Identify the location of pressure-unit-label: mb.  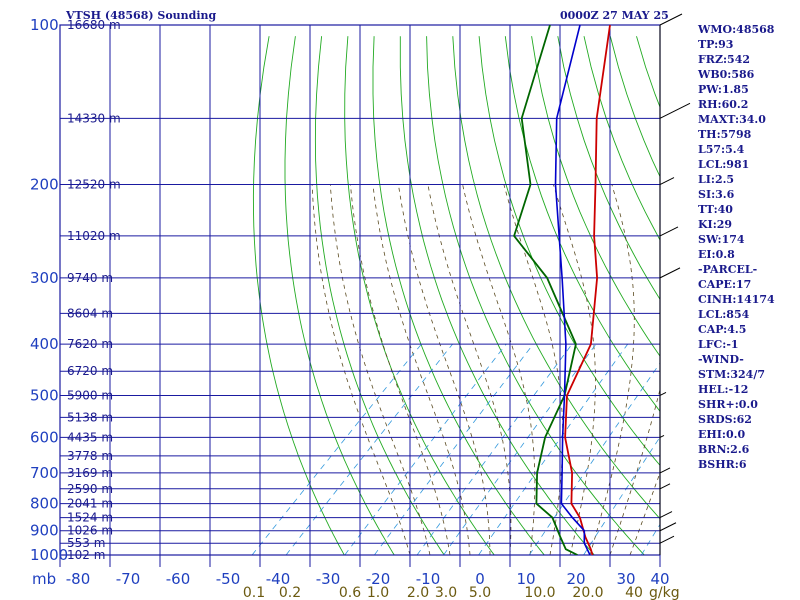
(44, 579).